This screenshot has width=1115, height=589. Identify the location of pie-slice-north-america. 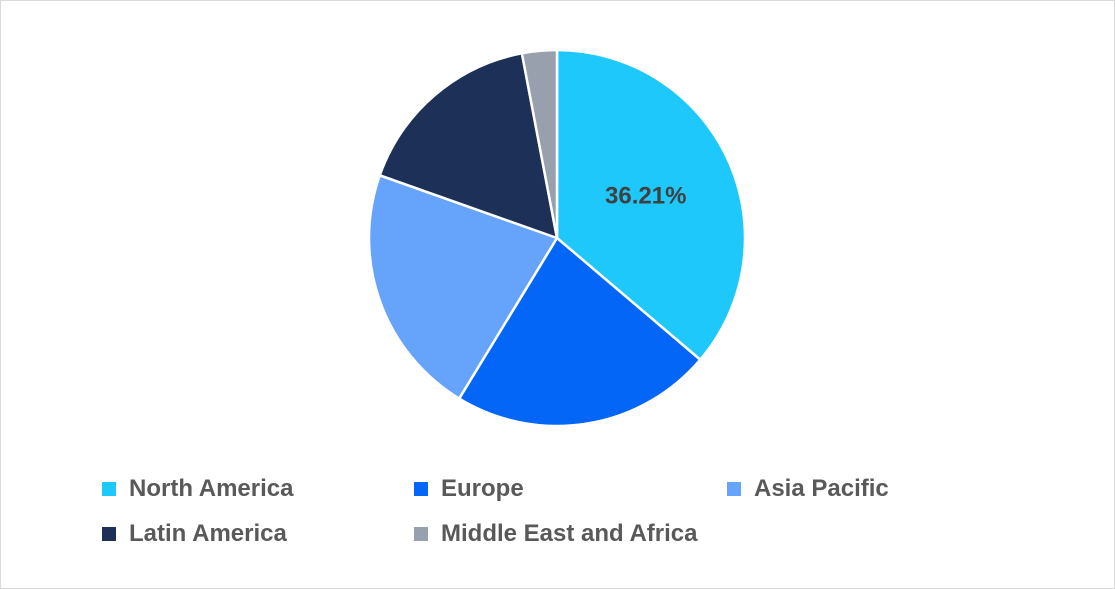
(651, 204).